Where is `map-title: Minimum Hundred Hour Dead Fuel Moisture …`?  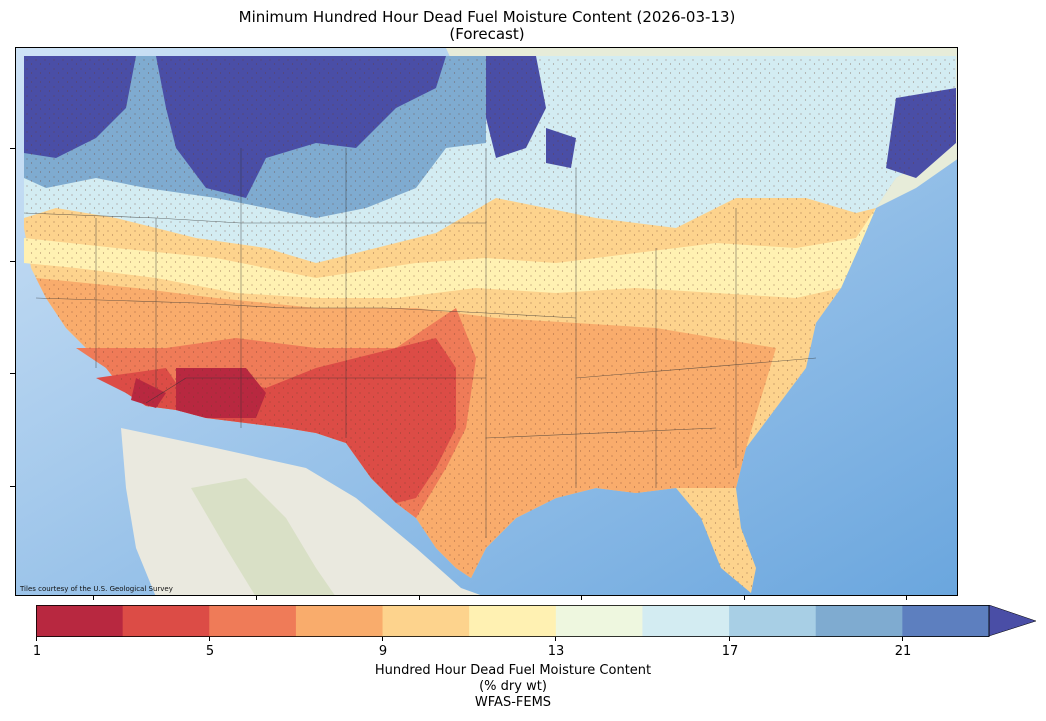
map-title: Minimum Hundred Hour Dead Fuel Moisture … is located at coordinates (487, 17).